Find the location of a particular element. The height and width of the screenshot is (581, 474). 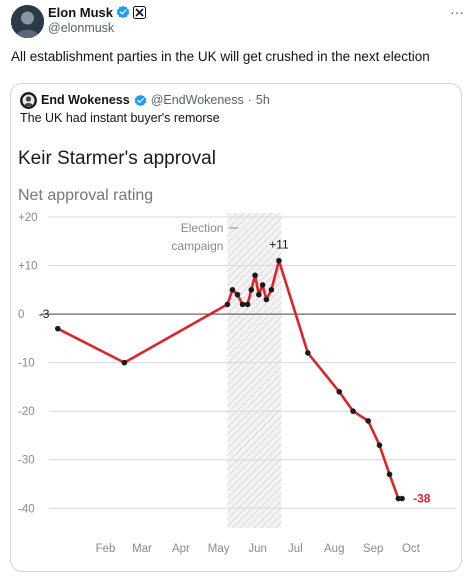

data-label-start: -3 is located at coordinates (44, 314).